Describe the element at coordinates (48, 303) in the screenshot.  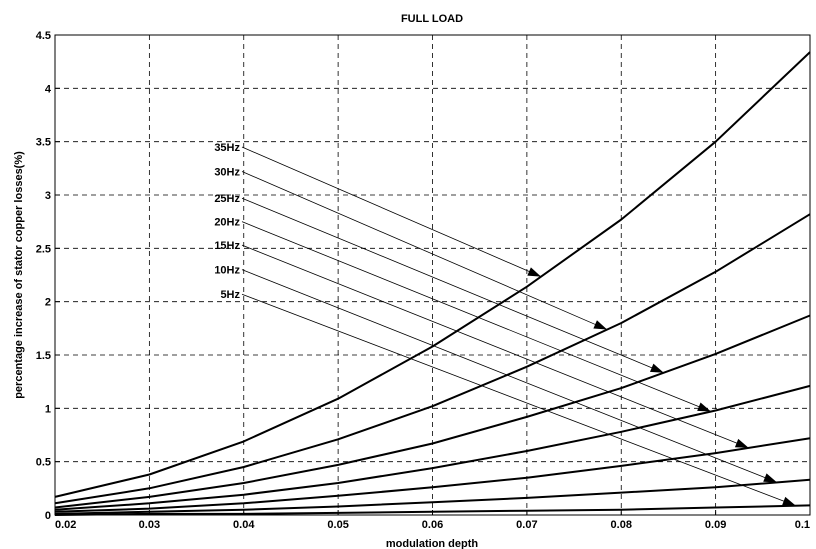
I see `y-tick-label: 2` at that location.